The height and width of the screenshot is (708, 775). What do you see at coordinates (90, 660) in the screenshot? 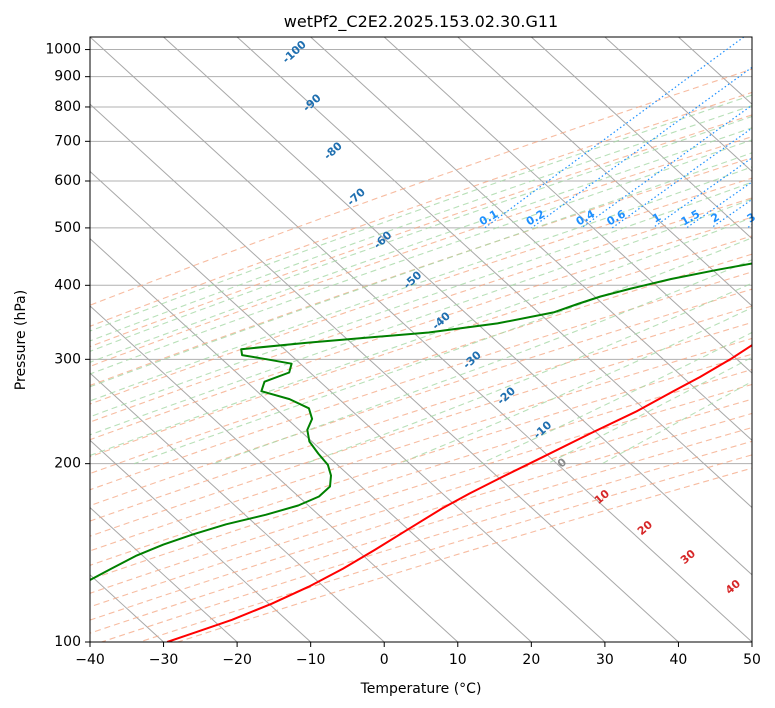
I see `x-tick-label: −40` at bounding box center [90, 660].